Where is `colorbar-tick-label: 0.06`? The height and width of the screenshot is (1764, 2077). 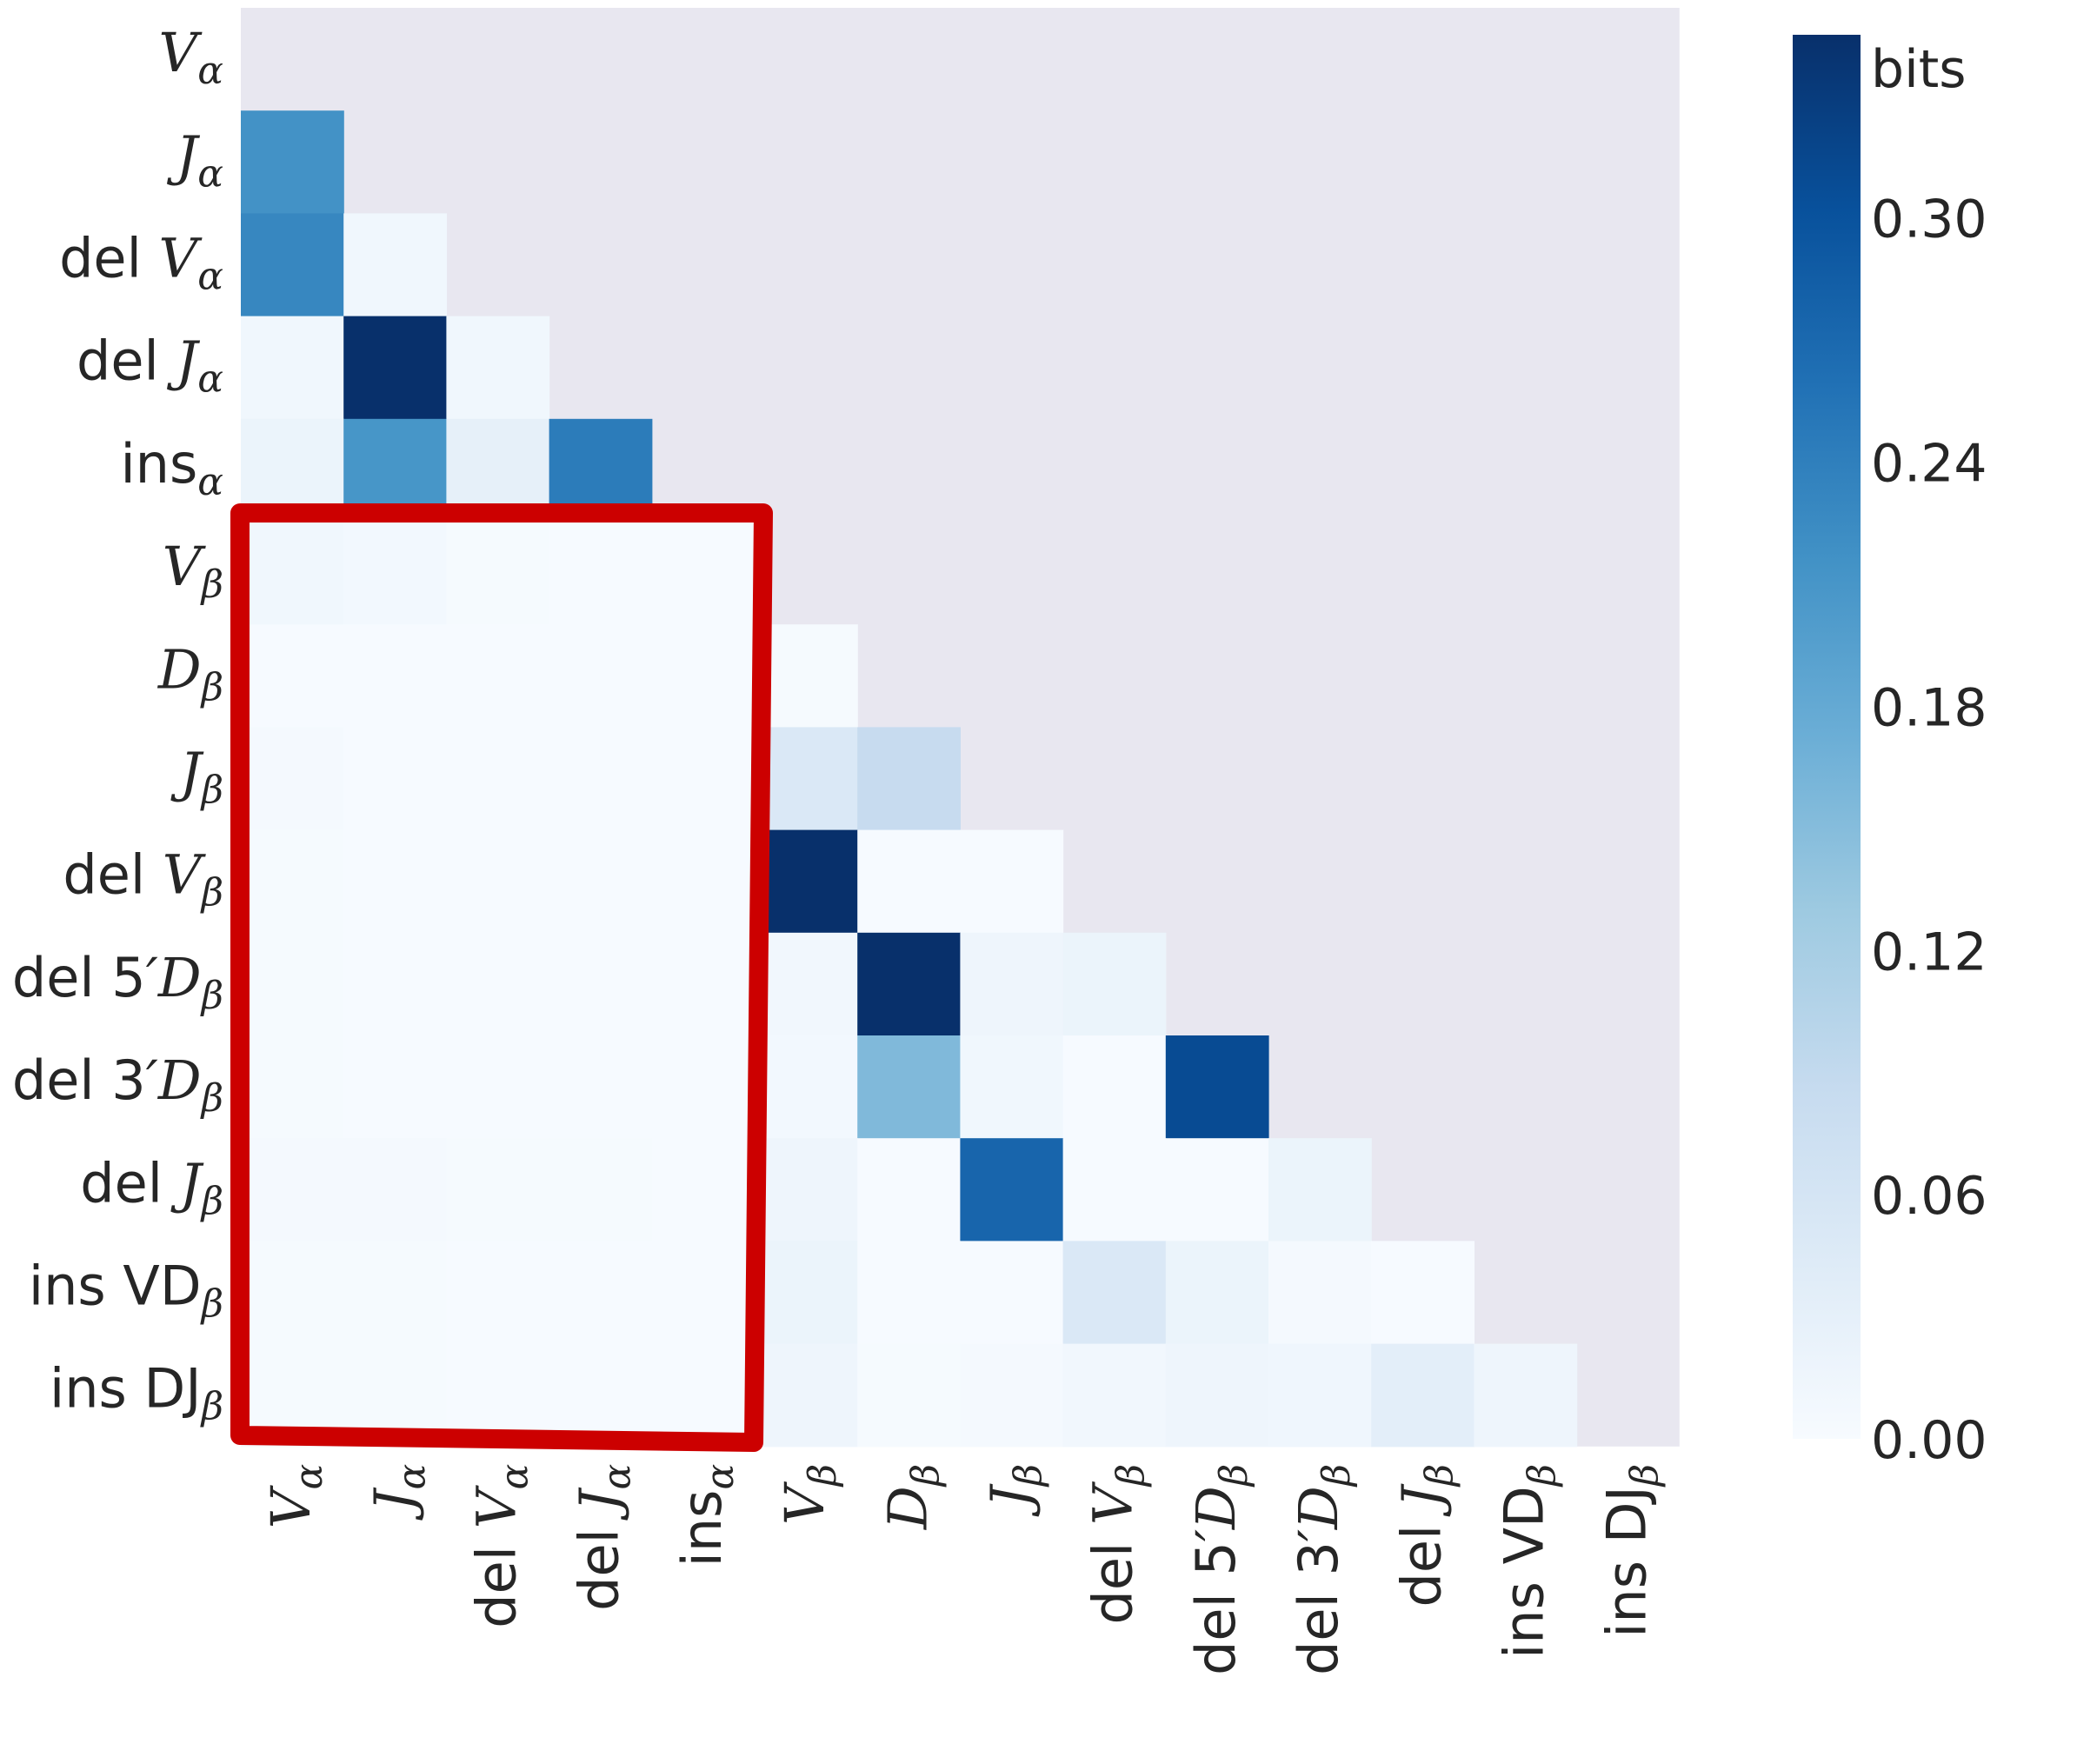 colorbar-tick-label: 0.06 is located at coordinates (1929, 1196).